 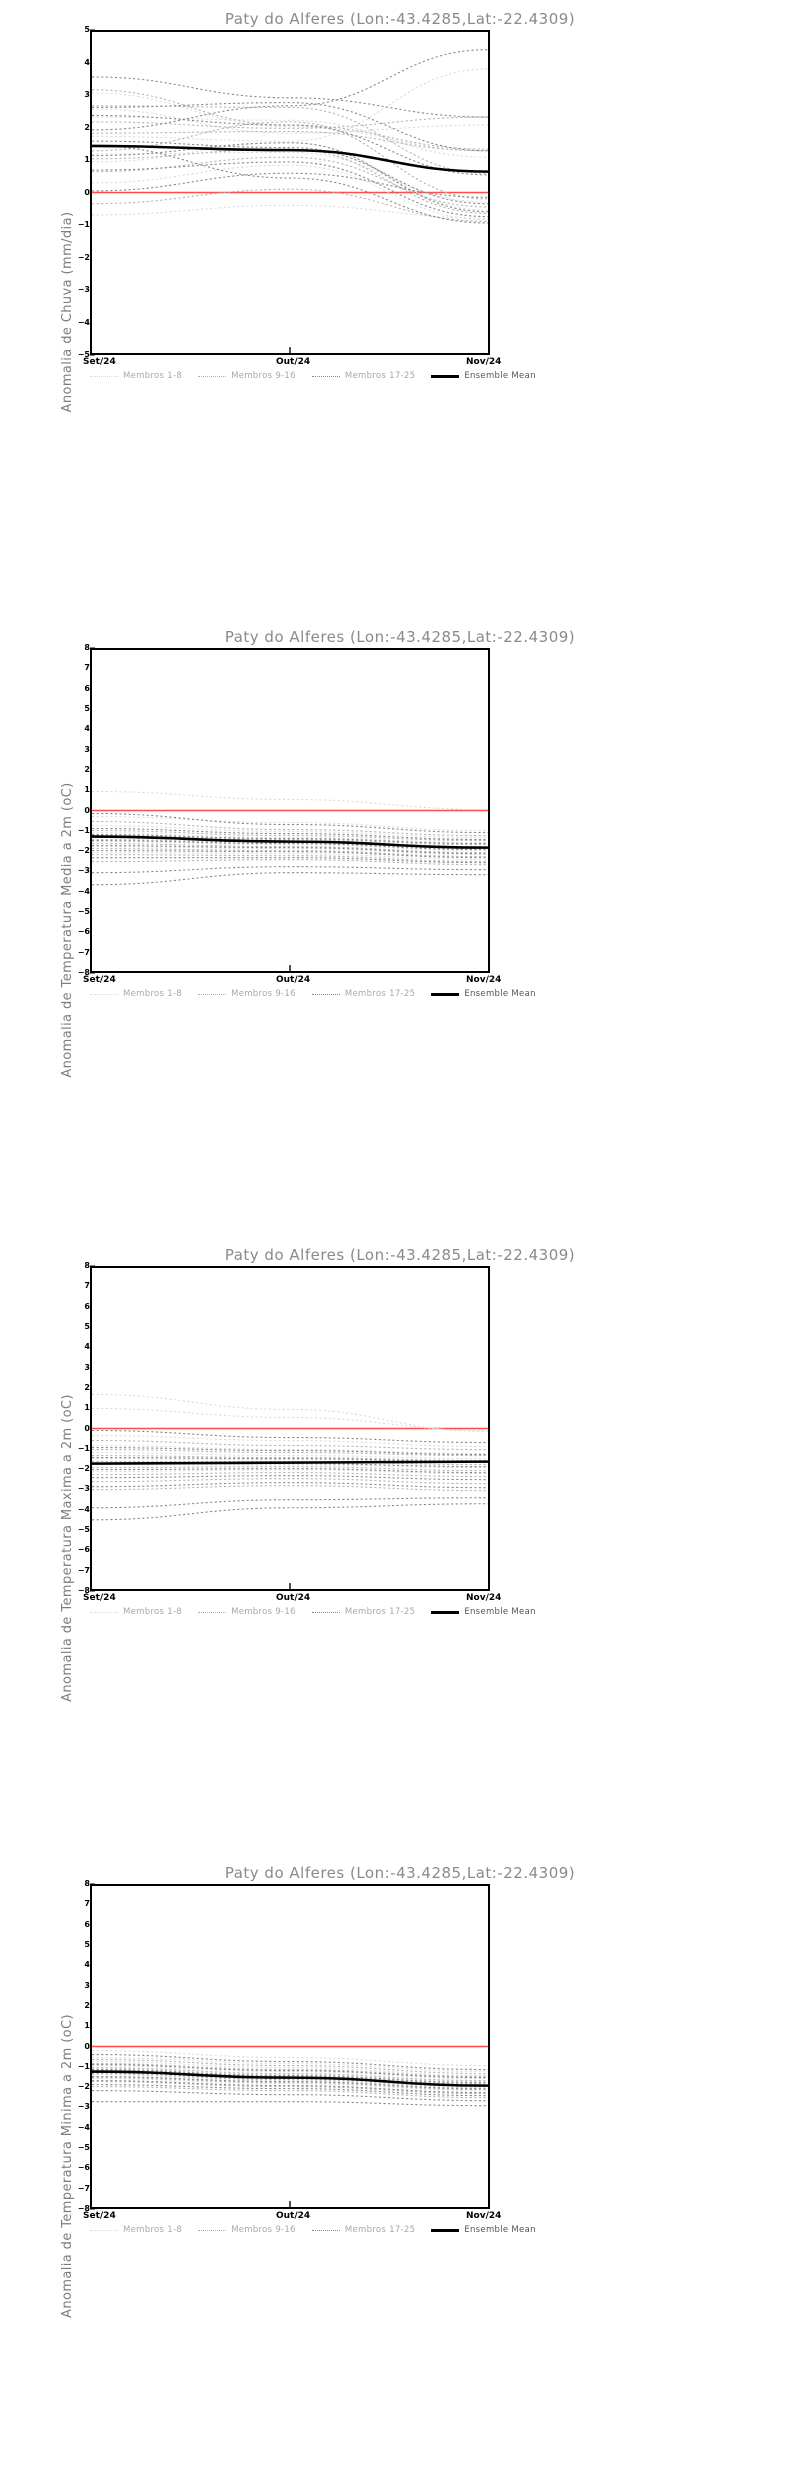 I want to click on x-tick-label-0: Set/24, so click(x=99, y=362).